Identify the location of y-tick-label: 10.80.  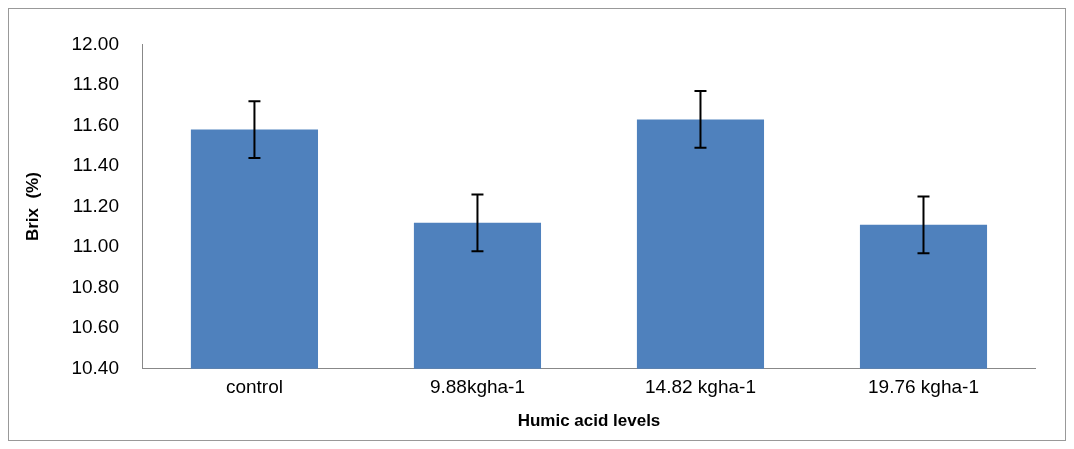
(95, 286).